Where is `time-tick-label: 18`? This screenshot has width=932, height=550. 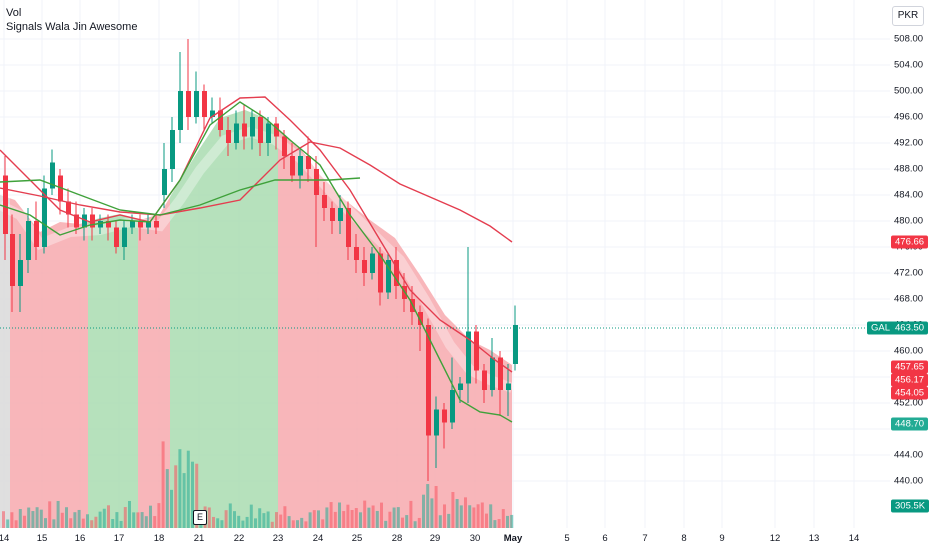
time-tick-label: 18 is located at coordinates (159, 538).